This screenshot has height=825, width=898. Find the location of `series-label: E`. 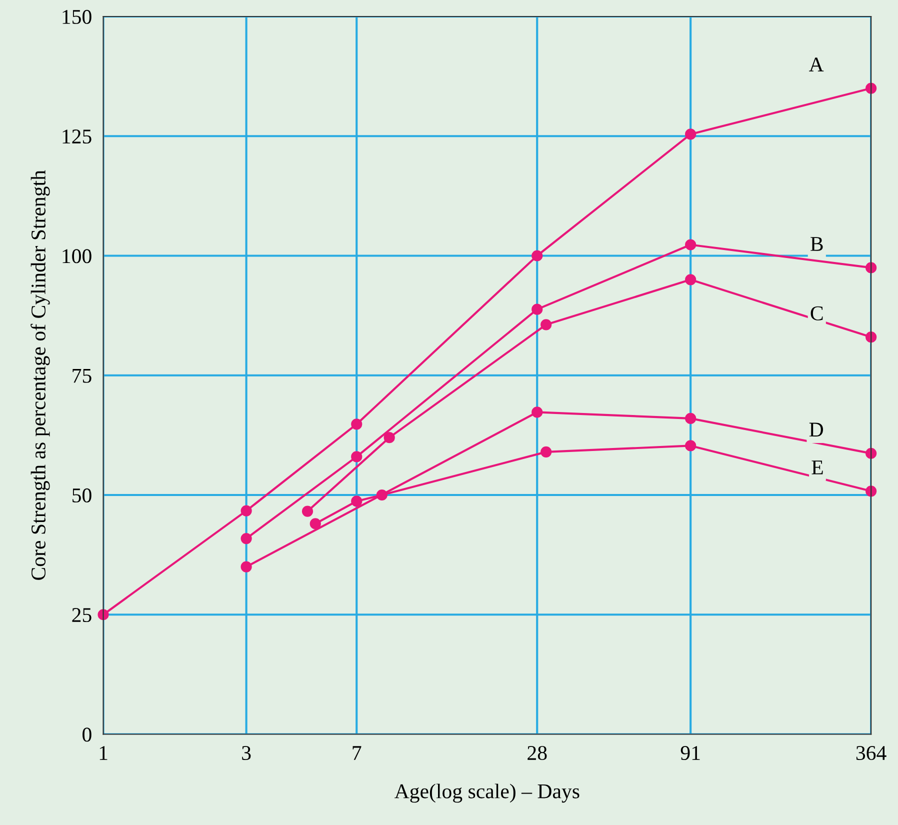

series-label: E is located at coordinates (817, 467).